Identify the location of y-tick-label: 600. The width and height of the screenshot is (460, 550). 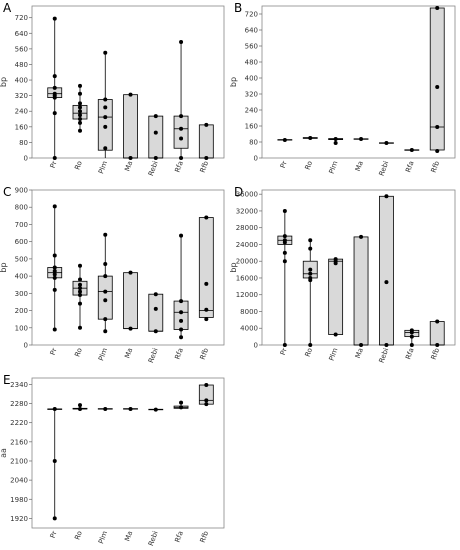
(21, 242).